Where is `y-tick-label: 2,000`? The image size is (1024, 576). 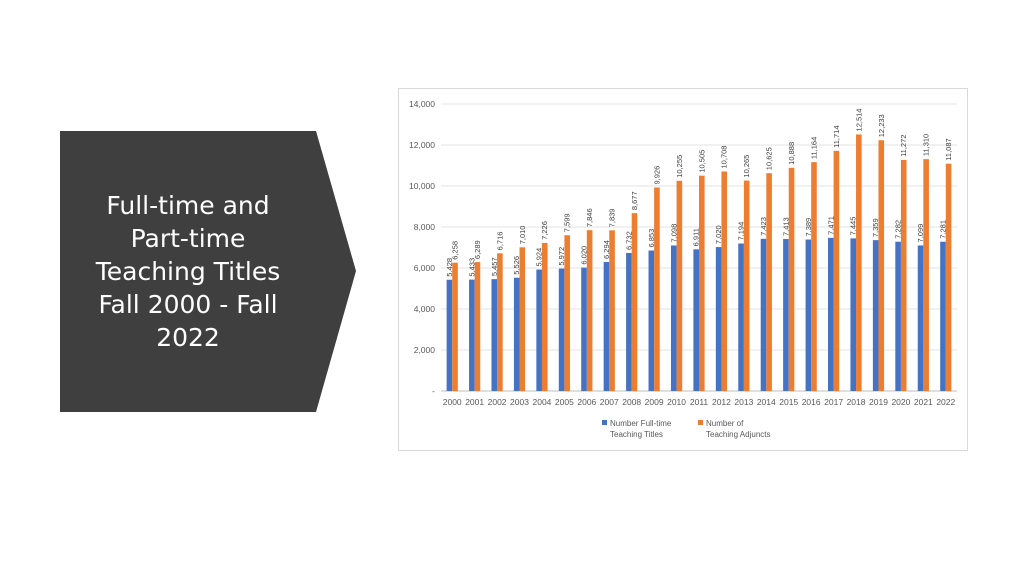
y-tick-label: 2,000 is located at coordinates (425, 350).